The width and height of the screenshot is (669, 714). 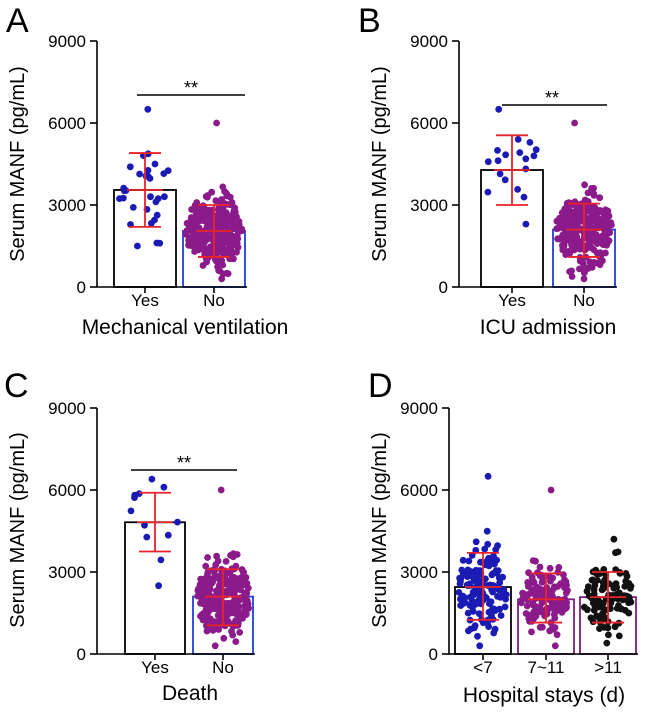 I want to click on panel-label: B, so click(x=369, y=21).